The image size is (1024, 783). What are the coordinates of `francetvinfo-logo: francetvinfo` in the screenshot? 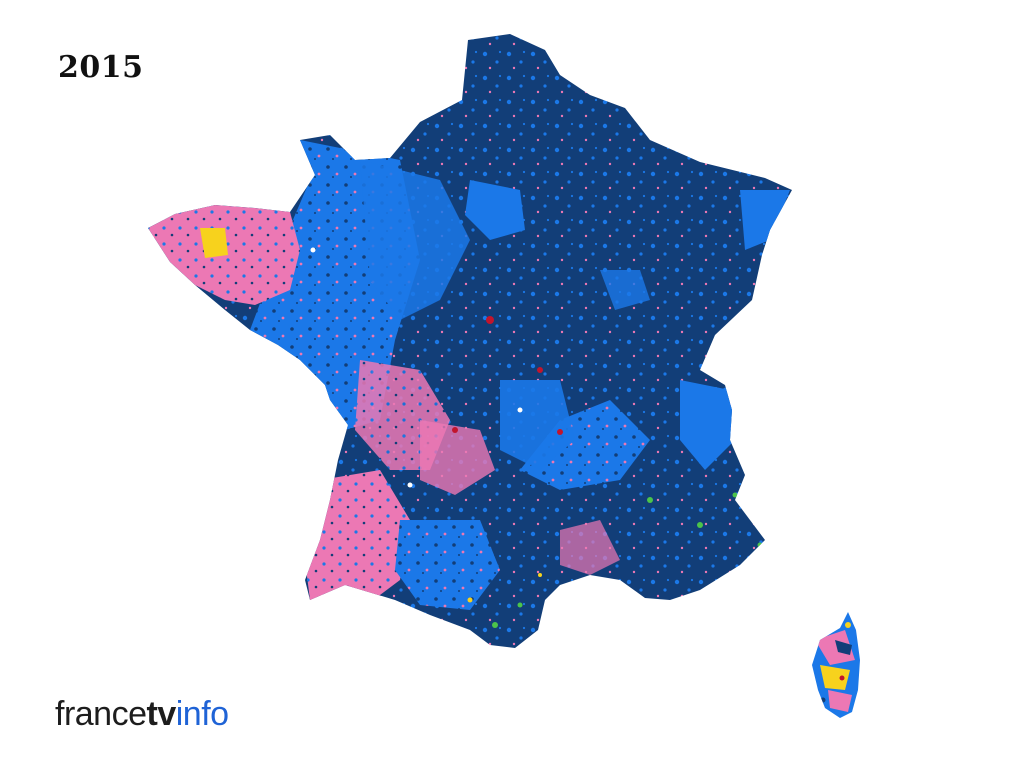 It's located at (142, 714).